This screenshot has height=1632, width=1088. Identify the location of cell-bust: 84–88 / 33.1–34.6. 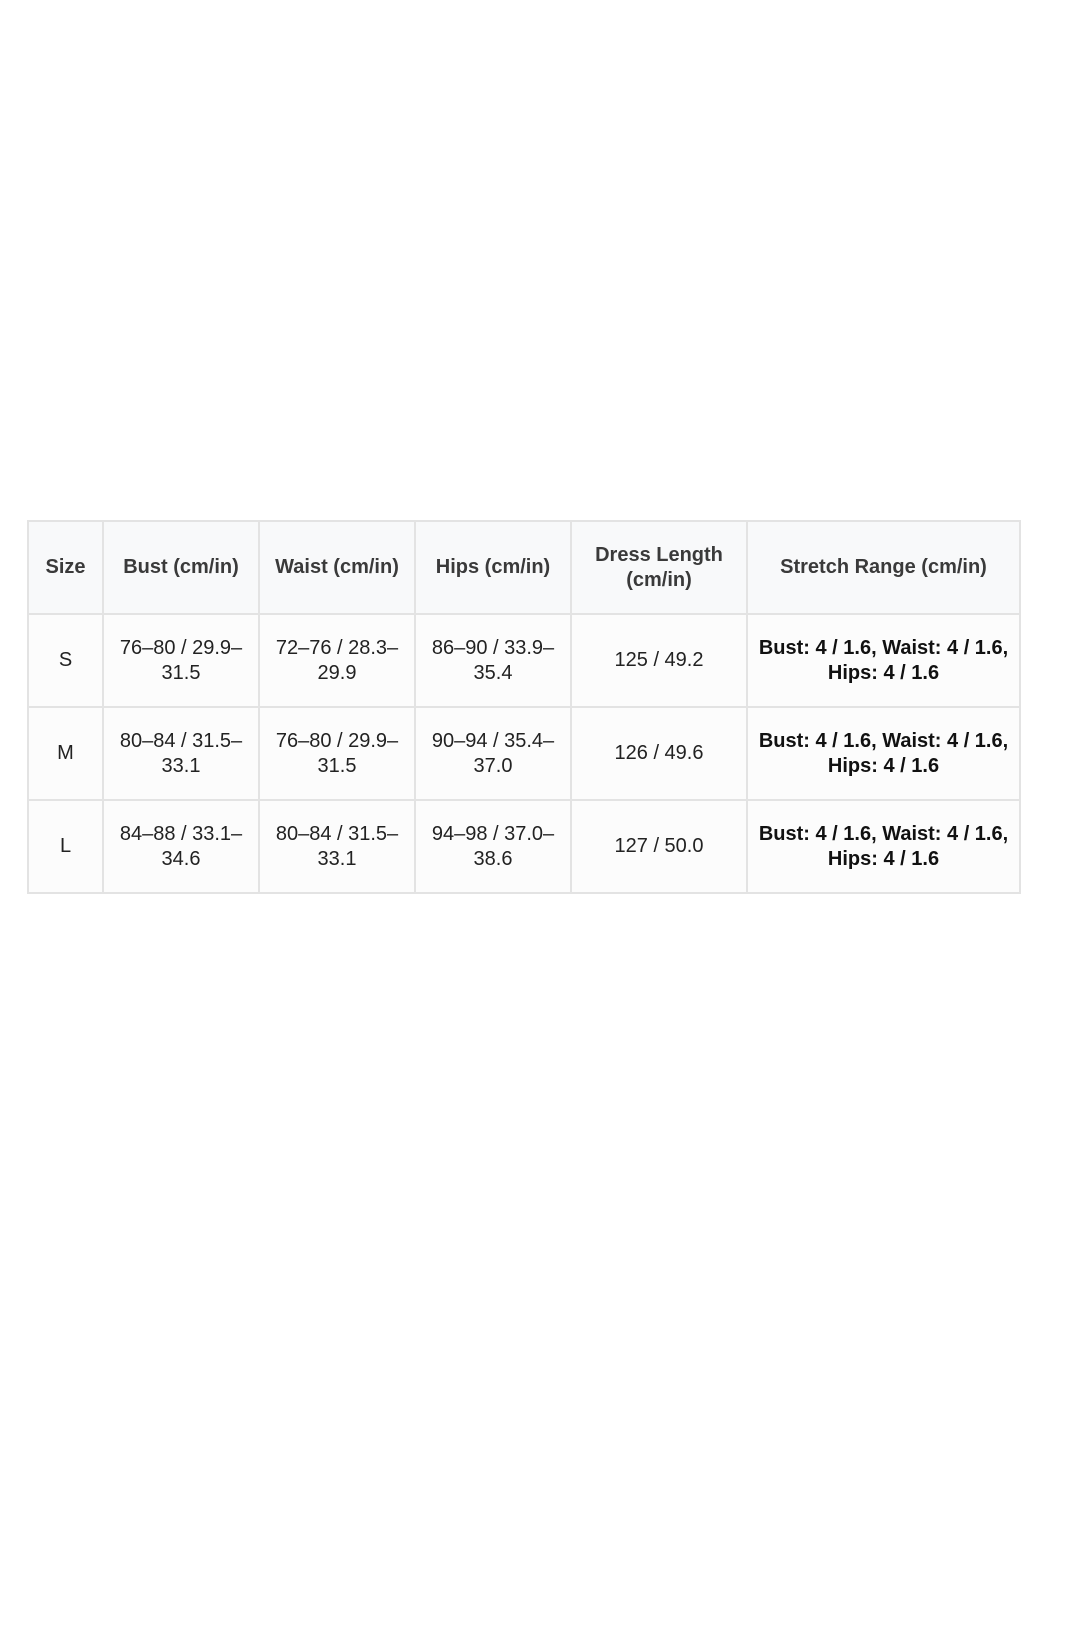
(181, 846).